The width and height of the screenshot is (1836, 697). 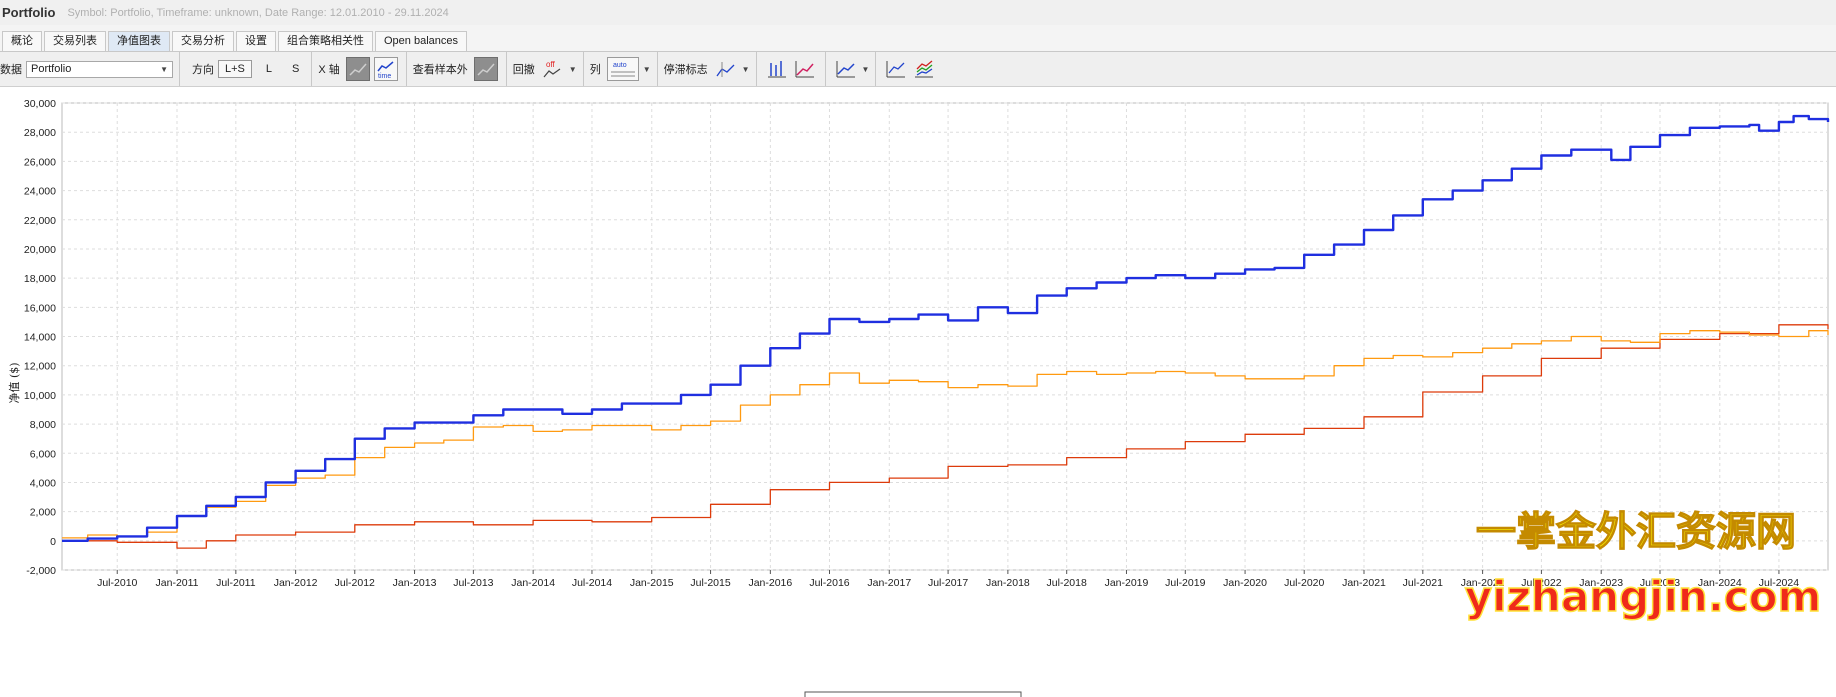 I want to click on stagnation-chart-icon, so click(x=725, y=69).